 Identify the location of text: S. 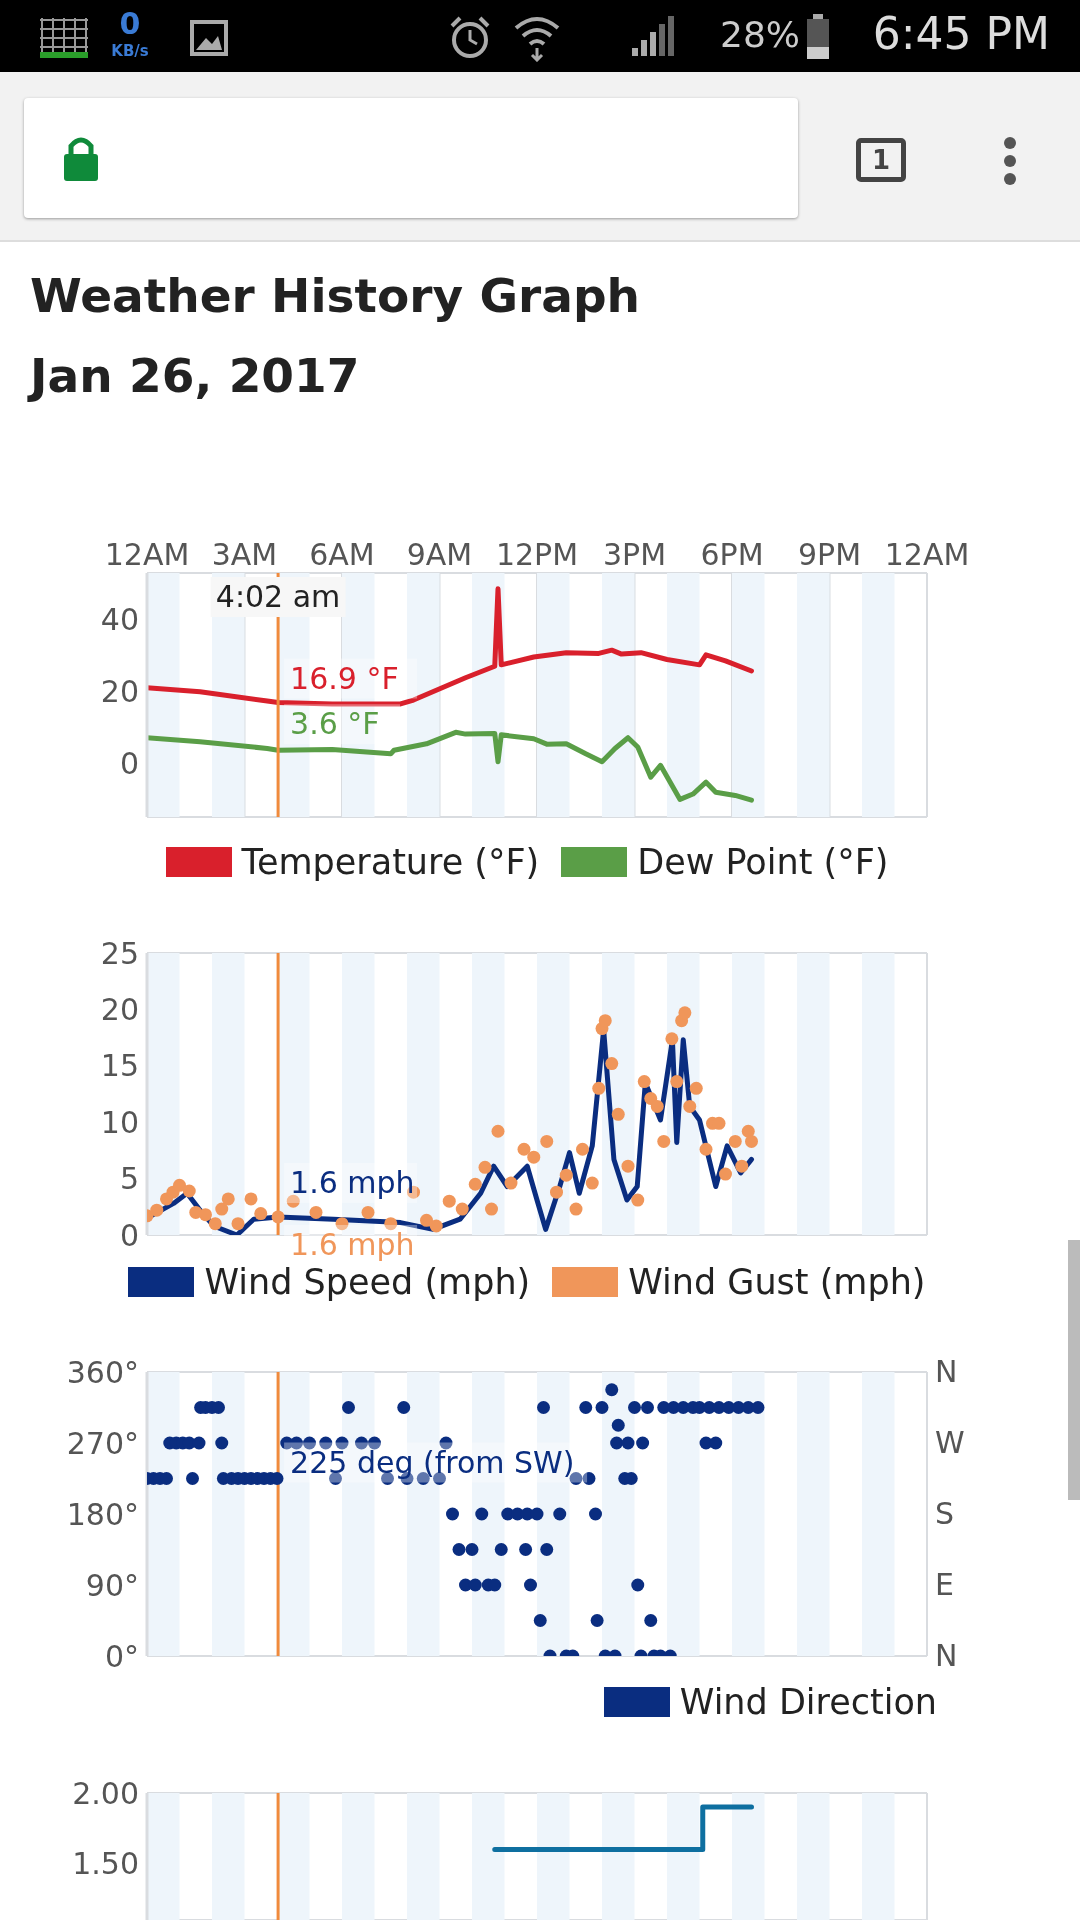
(945, 1514).